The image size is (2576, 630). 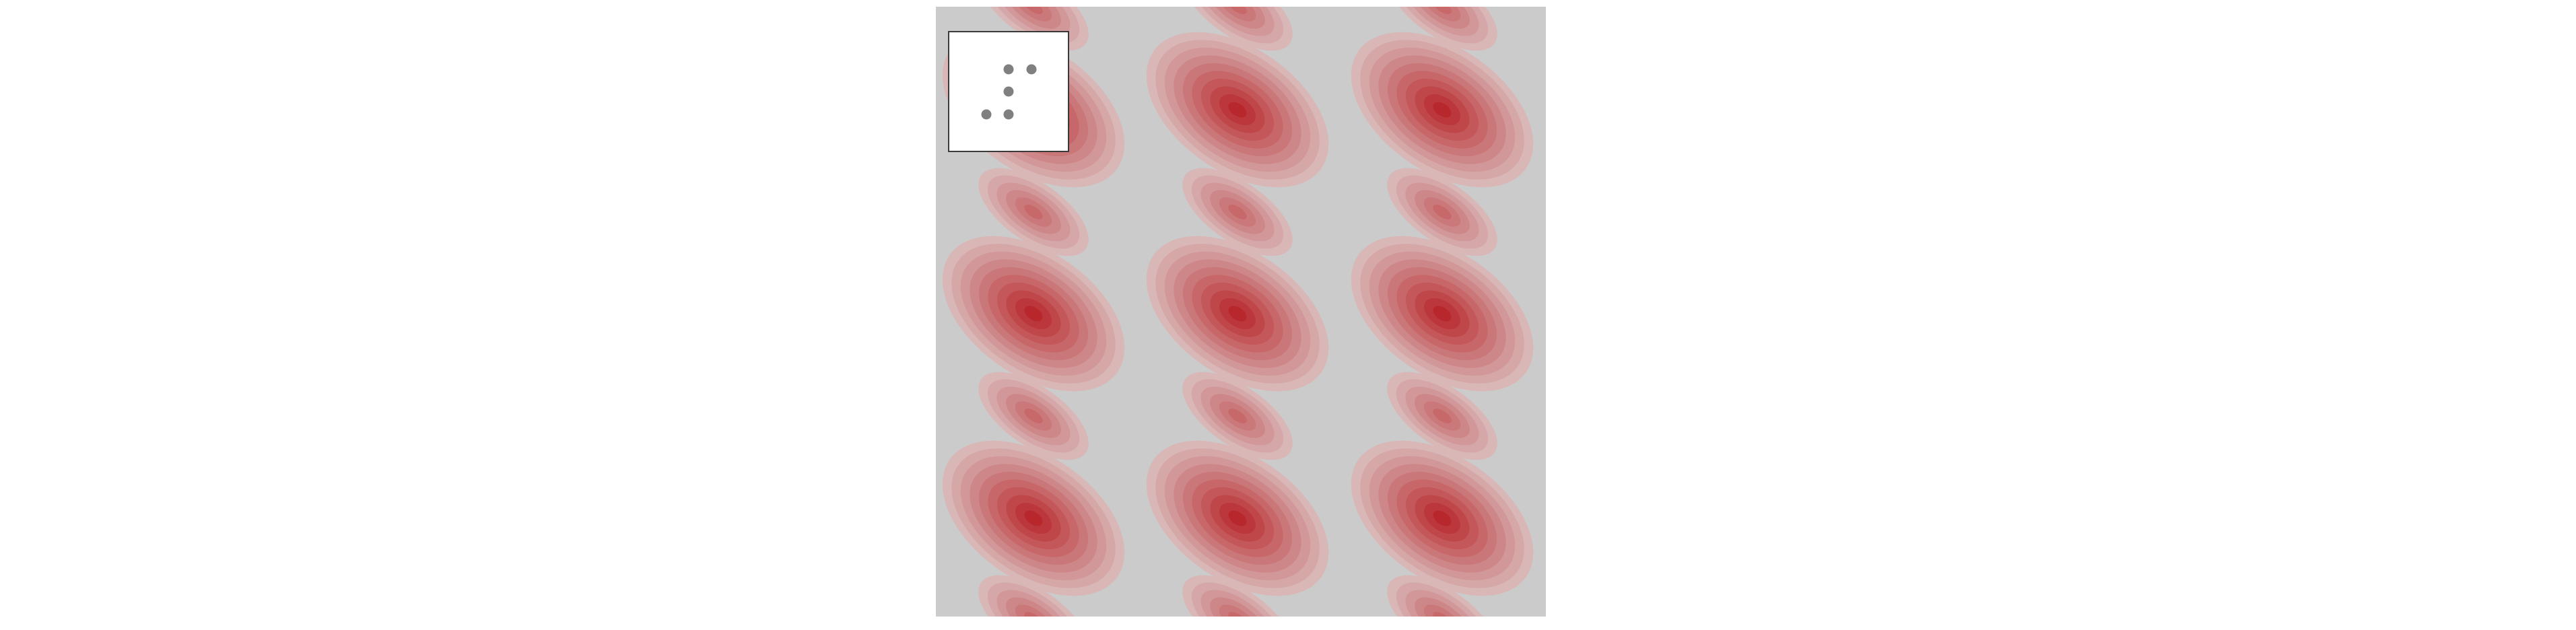 I want to click on large-blob-0-2-contour, so click(x=1033, y=314).